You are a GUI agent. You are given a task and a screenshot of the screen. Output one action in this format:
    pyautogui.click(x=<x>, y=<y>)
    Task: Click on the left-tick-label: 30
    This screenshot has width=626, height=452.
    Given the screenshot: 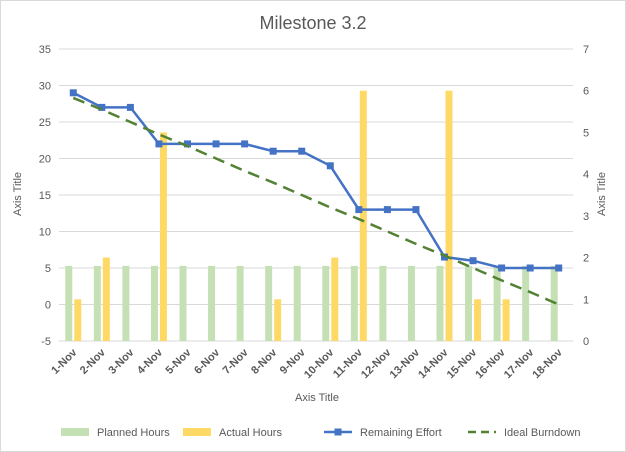 What is the action you would take?
    pyautogui.click(x=45, y=87)
    